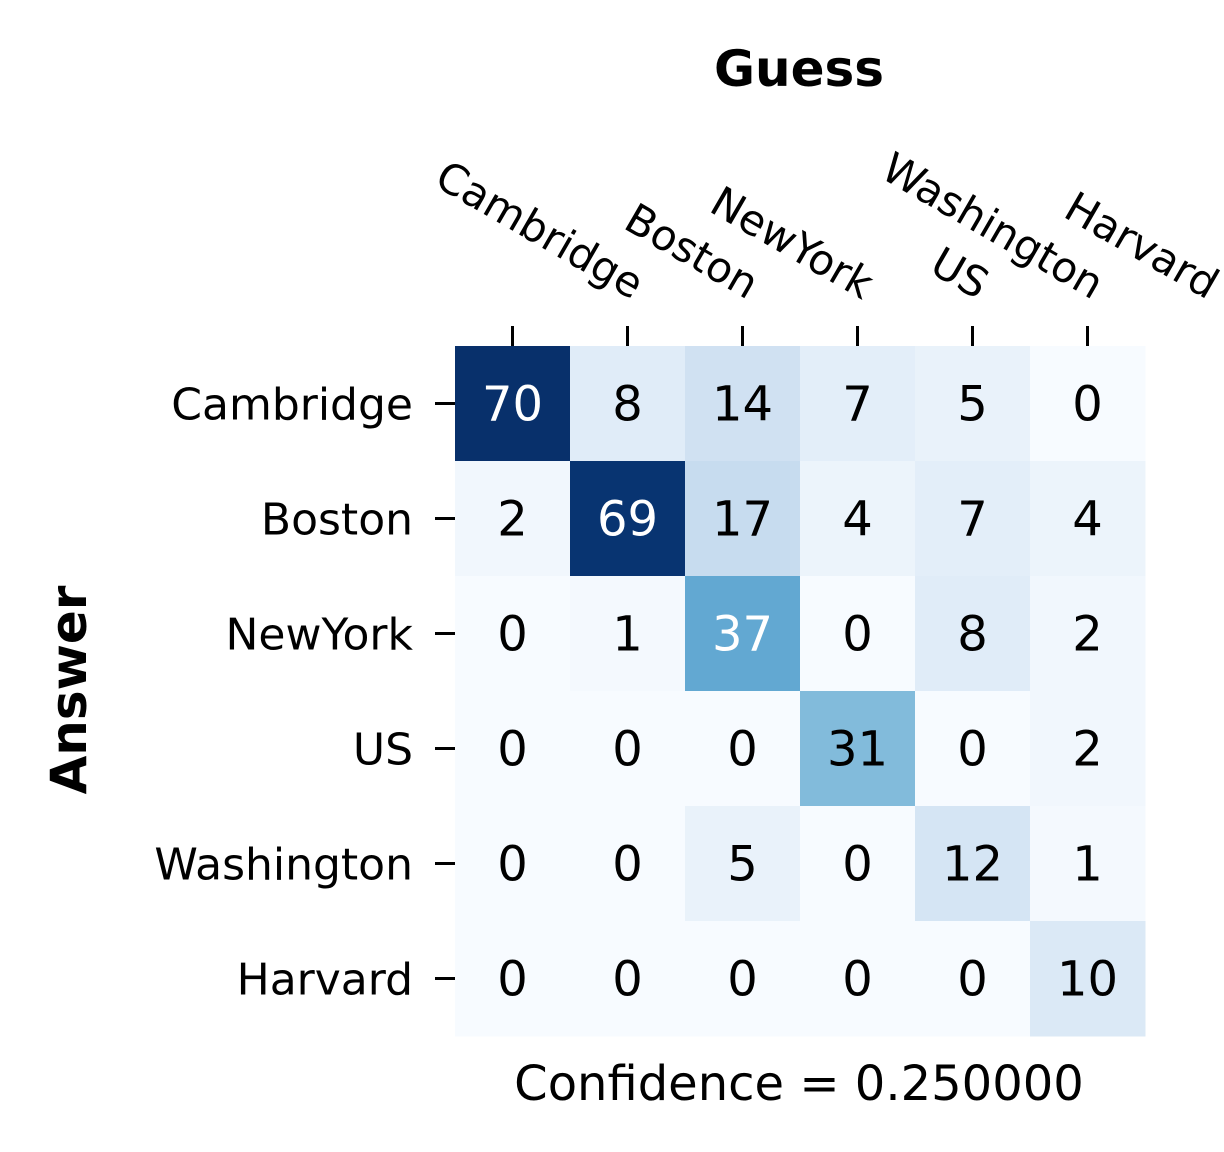 The width and height of the screenshot is (1224, 1152). What do you see at coordinates (383, 750) in the screenshot?
I see `y-tick-label: US` at bounding box center [383, 750].